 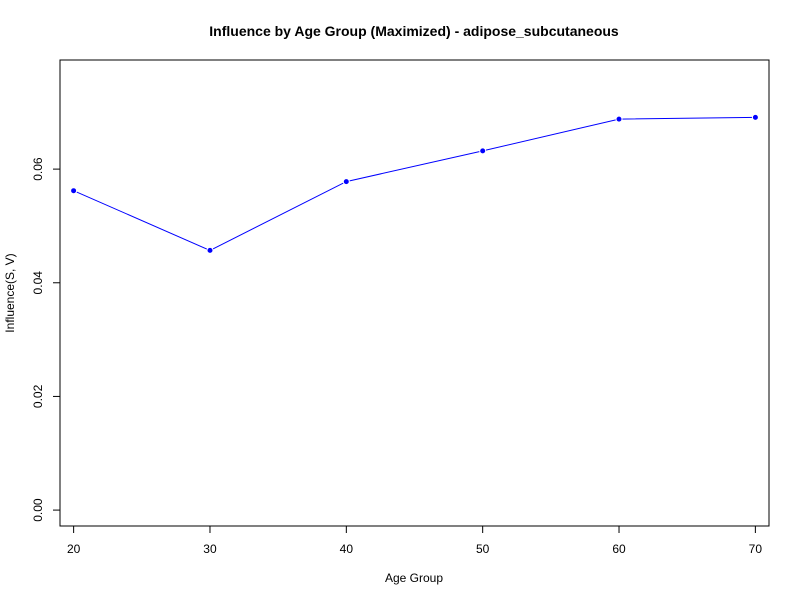 What do you see at coordinates (38, 169) in the screenshot?
I see `y-tick-label: 0.06` at bounding box center [38, 169].